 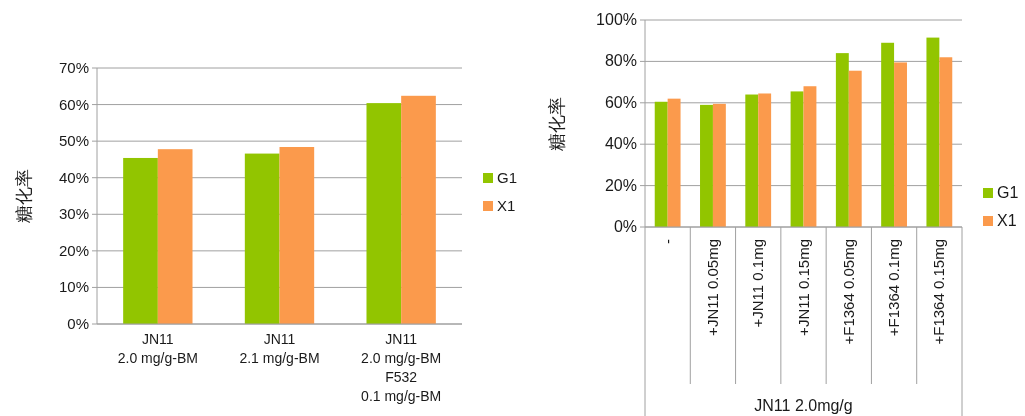 I want to click on x-tick-label: +JN11 0.05mg, so click(x=712, y=287).